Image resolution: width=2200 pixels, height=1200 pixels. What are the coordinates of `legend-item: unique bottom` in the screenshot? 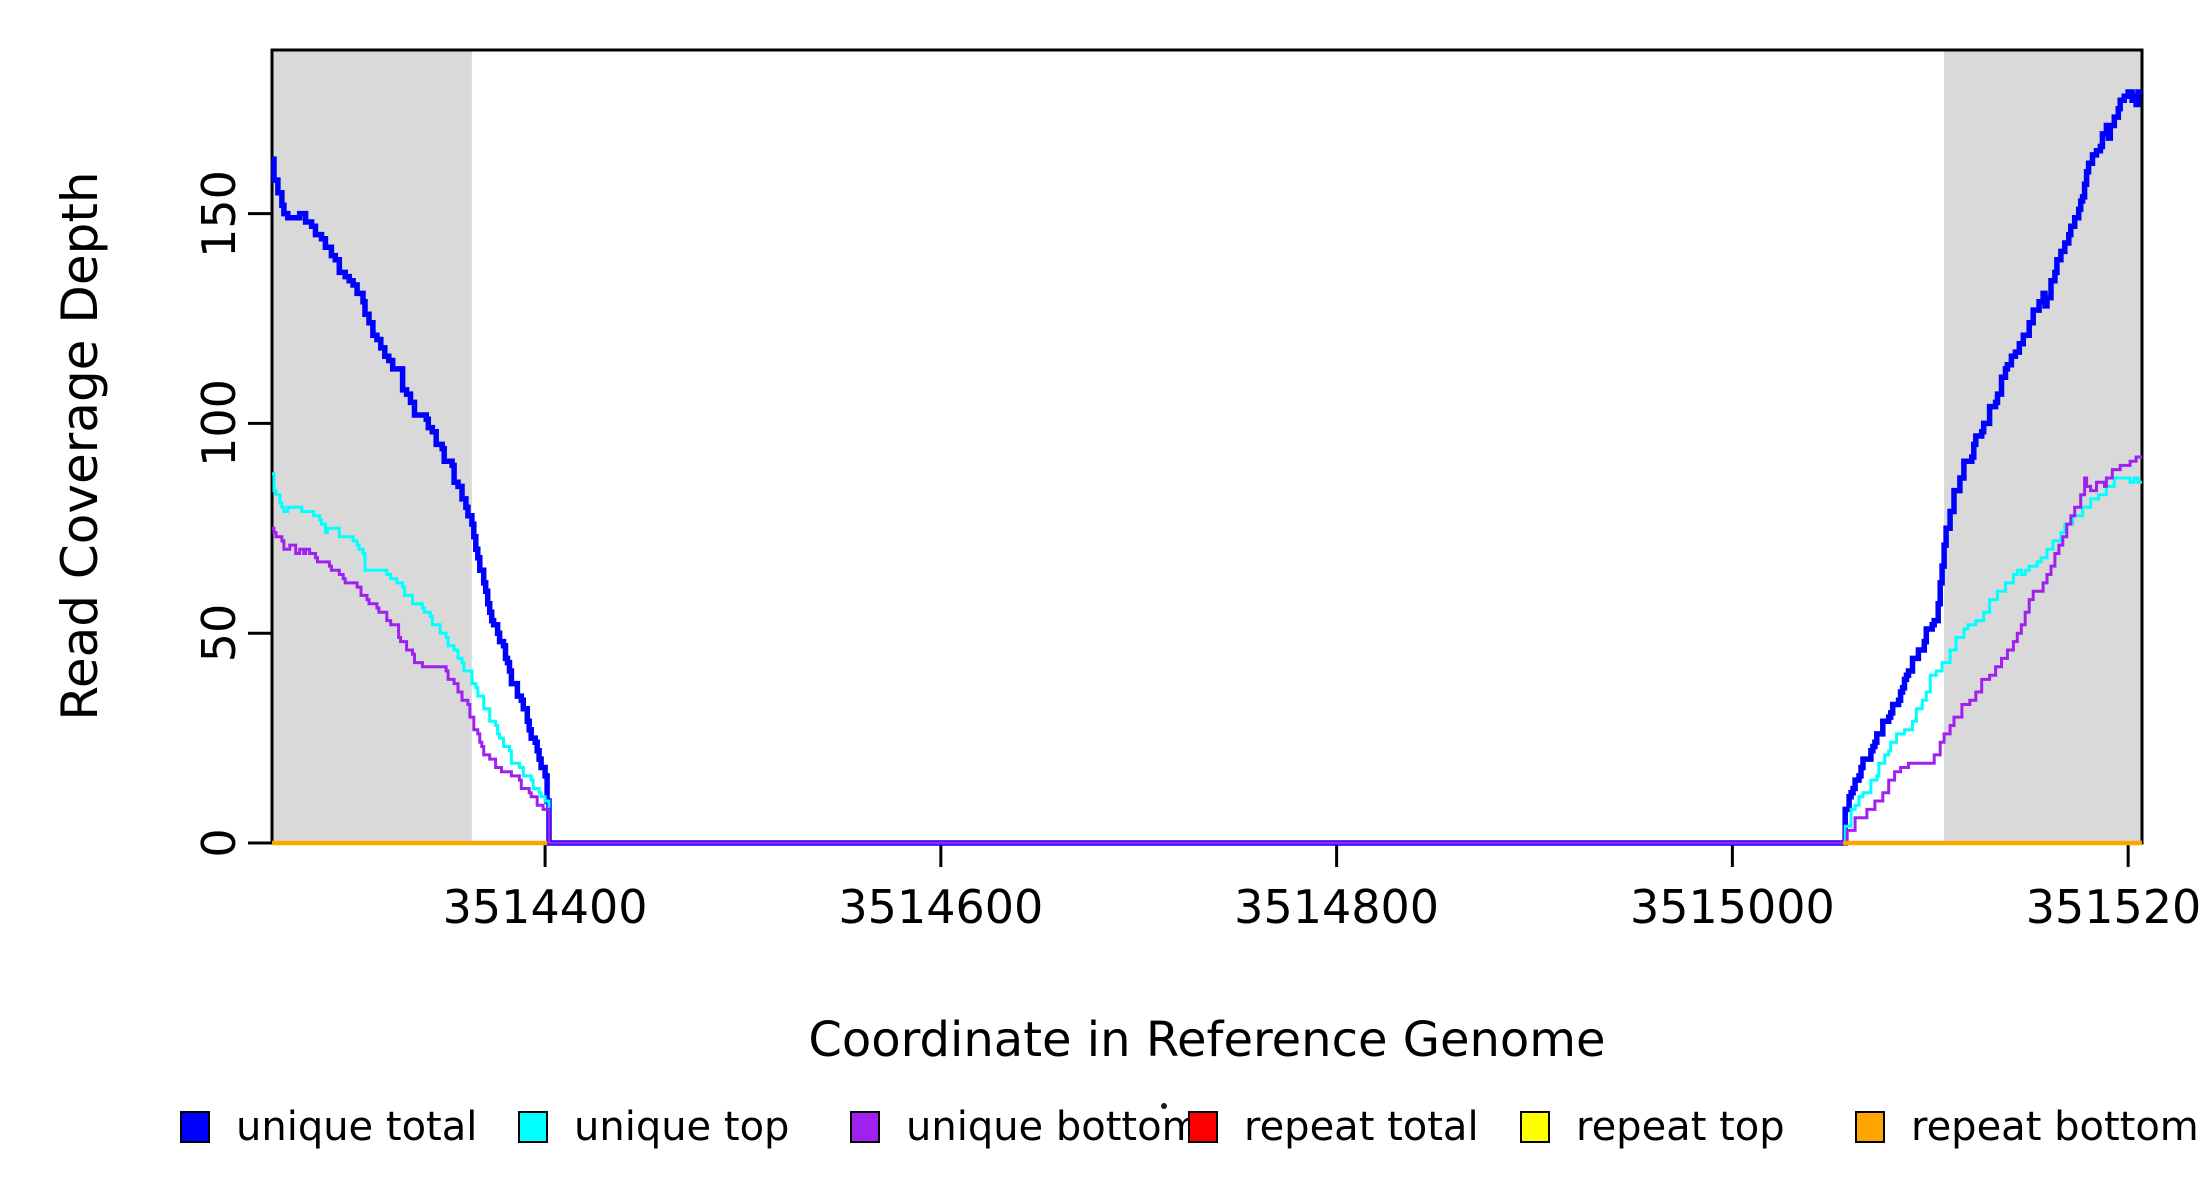 It's located at (1025, 1127).